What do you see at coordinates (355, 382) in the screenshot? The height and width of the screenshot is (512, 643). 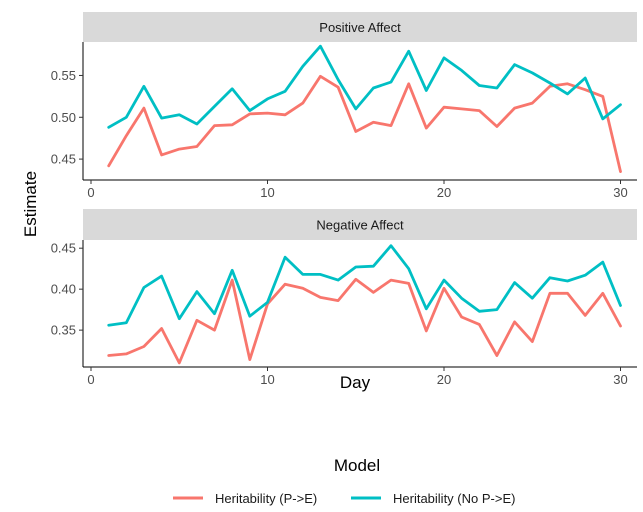 I see `x-axis-title: Day` at bounding box center [355, 382].